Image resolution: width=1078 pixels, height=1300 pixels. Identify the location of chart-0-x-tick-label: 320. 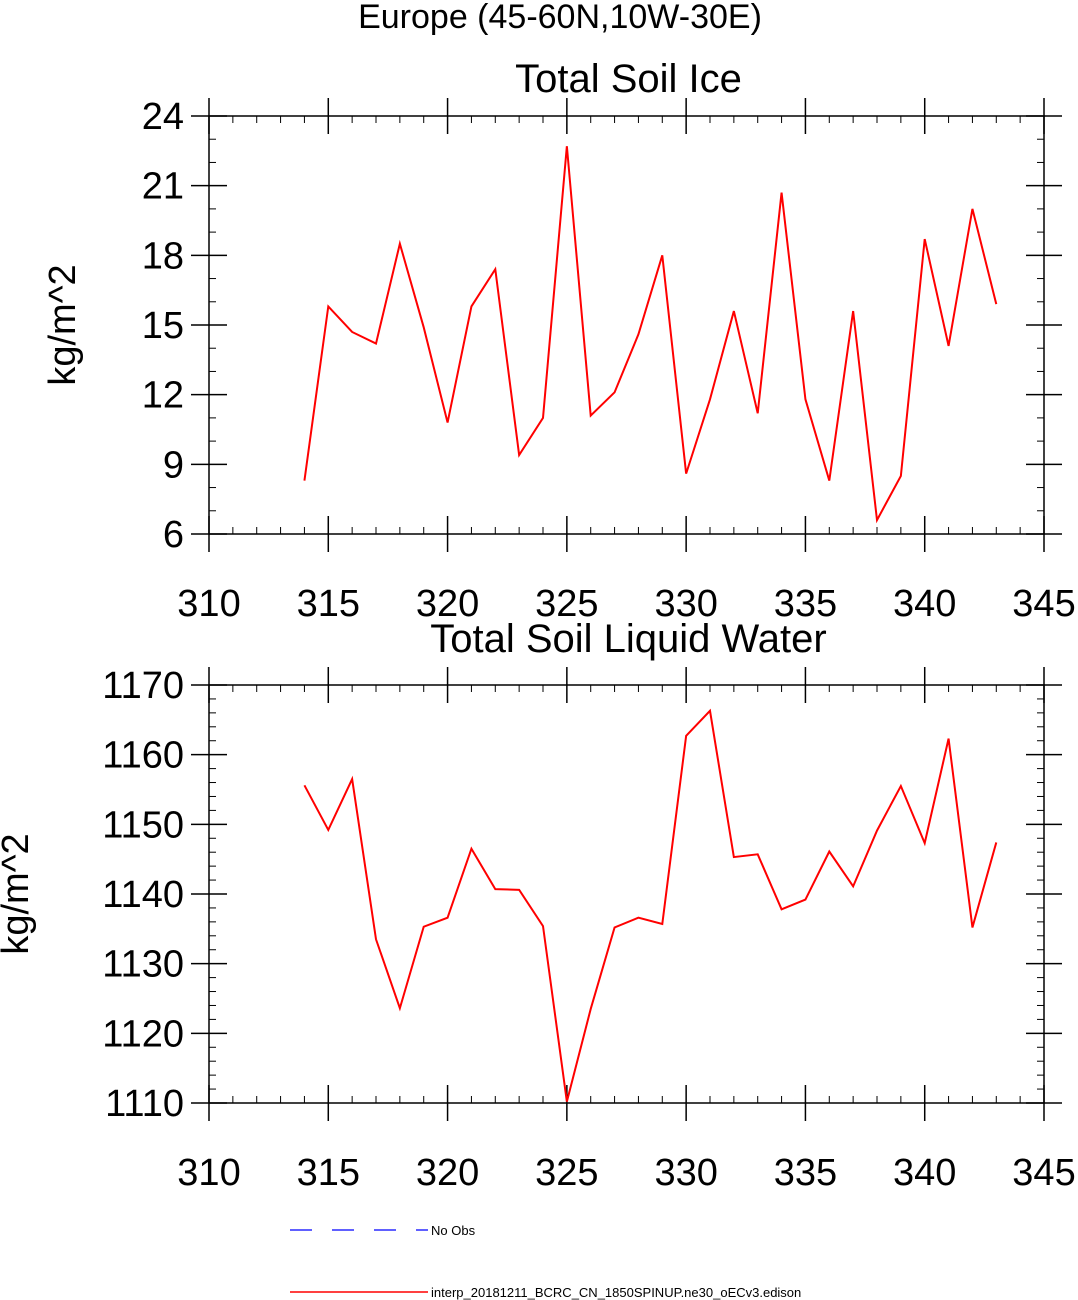
(447, 604).